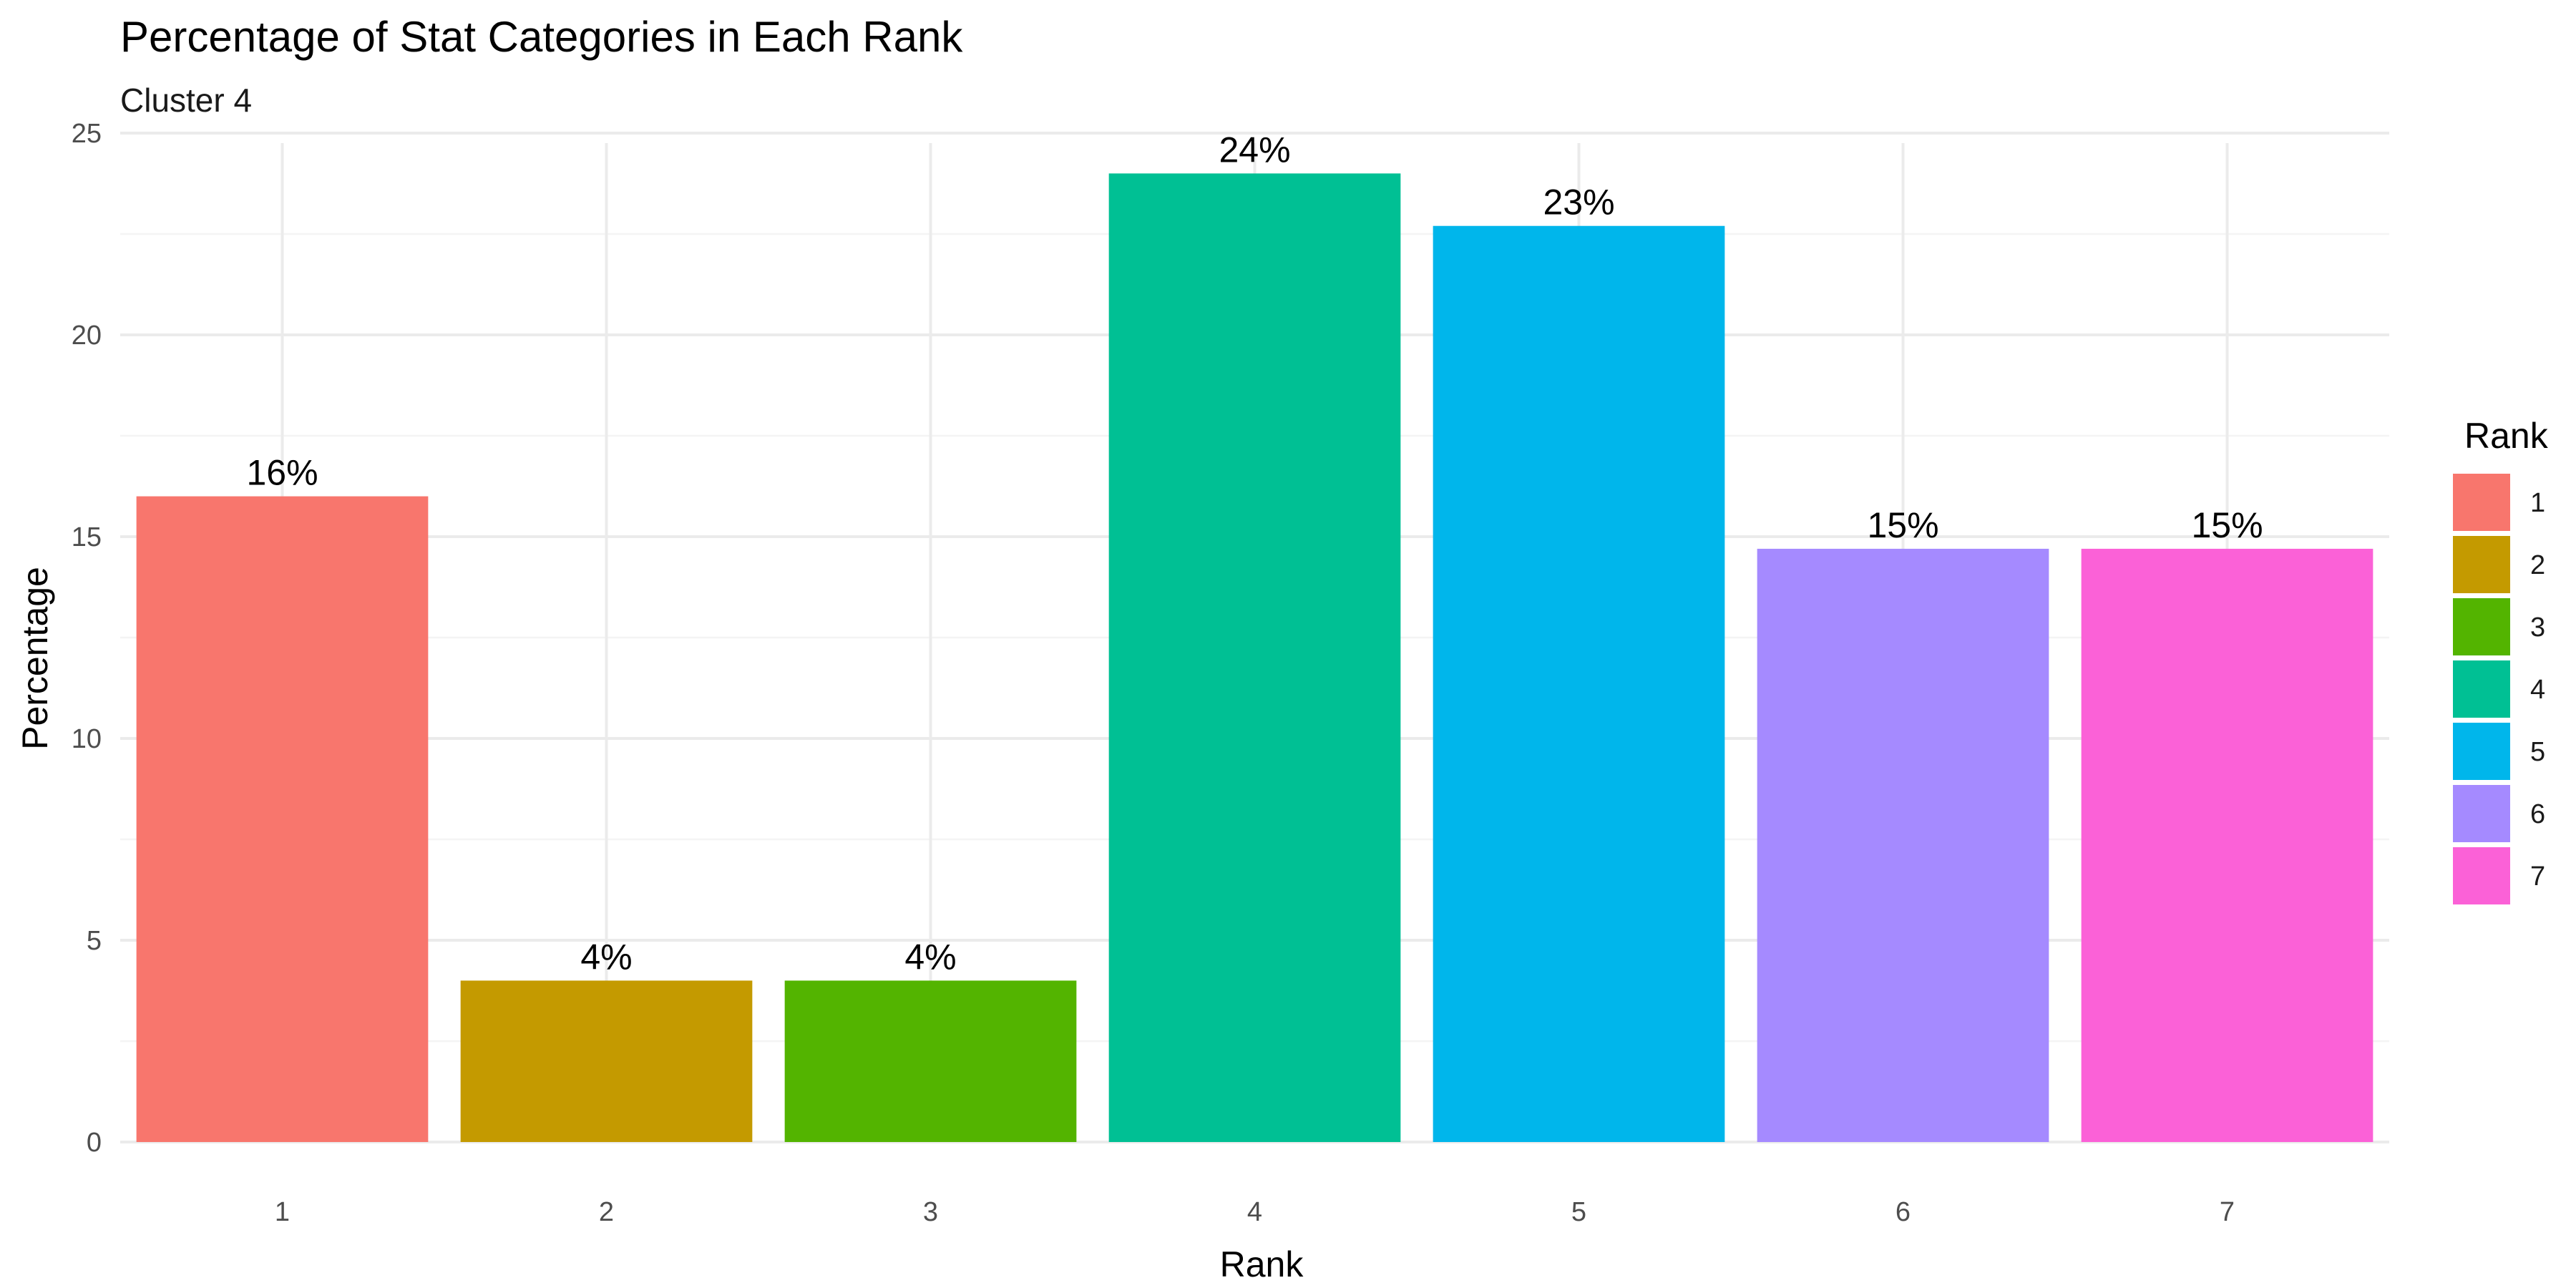 The width and height of the screenshot is (2576, 1288). I want to click on legend-items: 1 2 3 4 5 6 7, so click(2499, 689).